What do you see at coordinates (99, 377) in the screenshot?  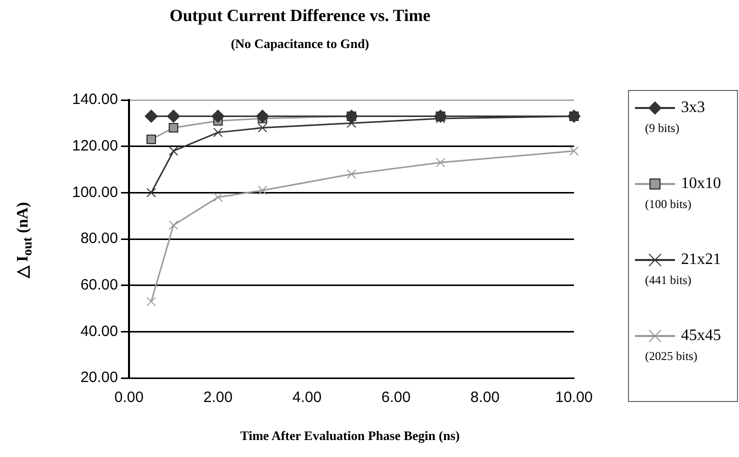 I see `y-tick-label: 20.00` at bounding box center [99, 377].